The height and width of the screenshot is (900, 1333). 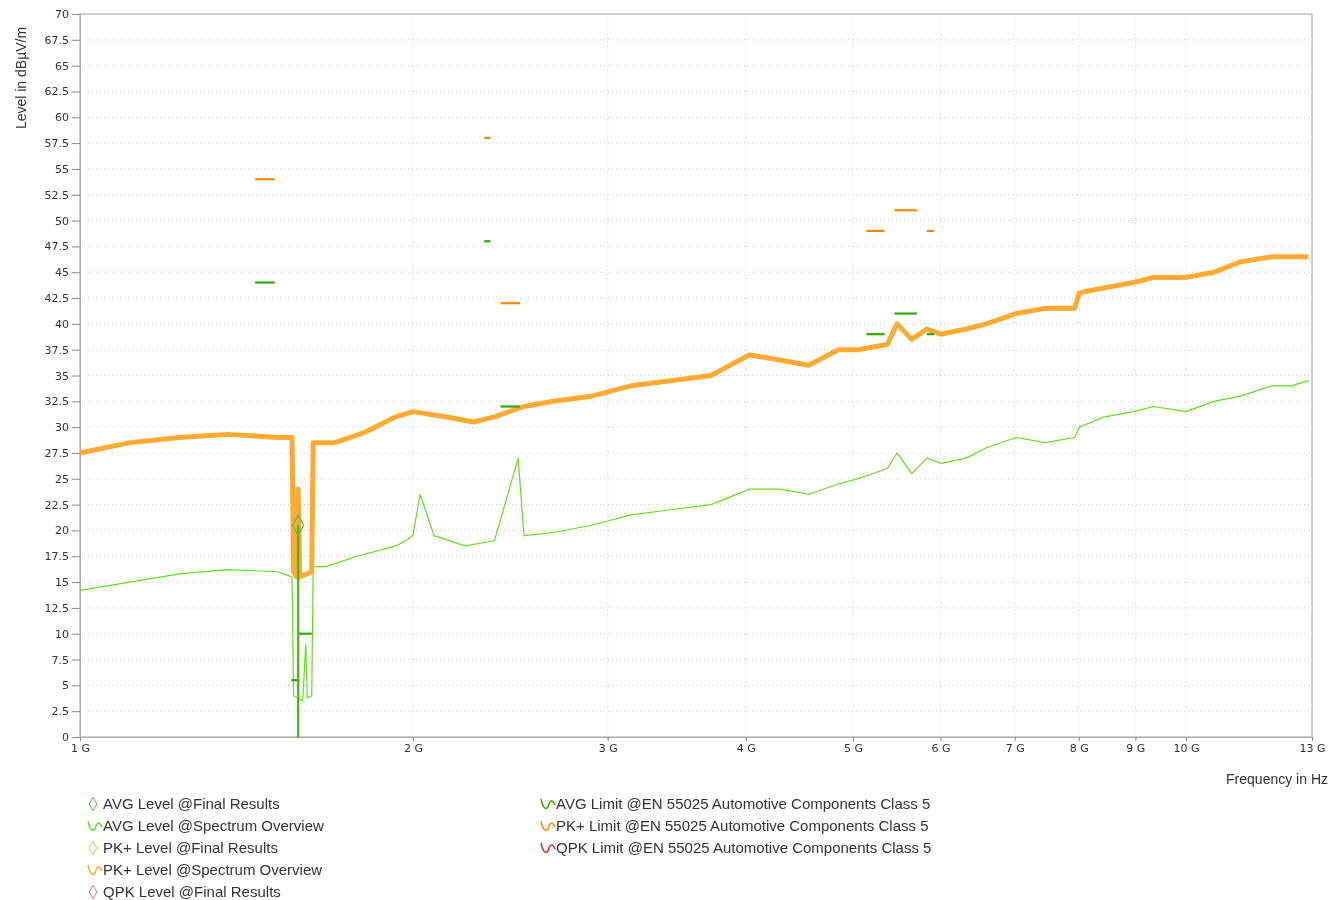 I want to click on y-tick-label: 65, so click(x=62, y=66).